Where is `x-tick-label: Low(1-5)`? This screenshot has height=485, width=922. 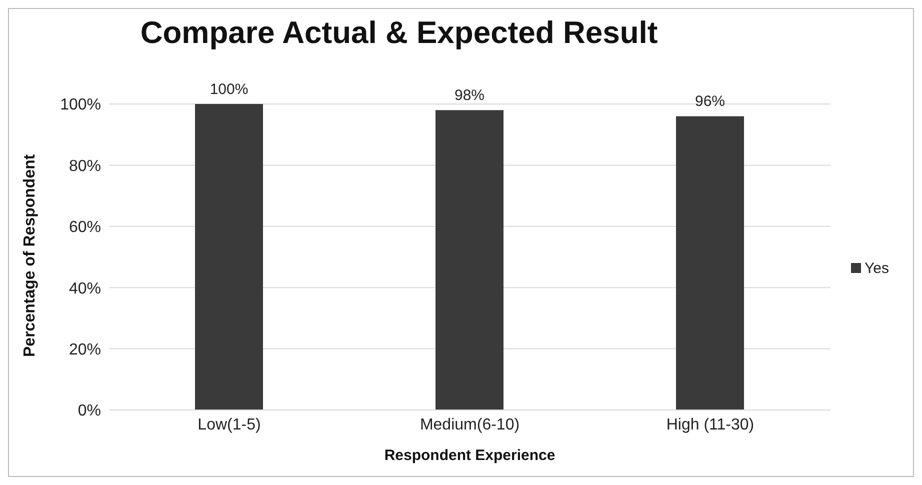
x-tick-label: Low(1-5) is located at coordinates (229, 425).